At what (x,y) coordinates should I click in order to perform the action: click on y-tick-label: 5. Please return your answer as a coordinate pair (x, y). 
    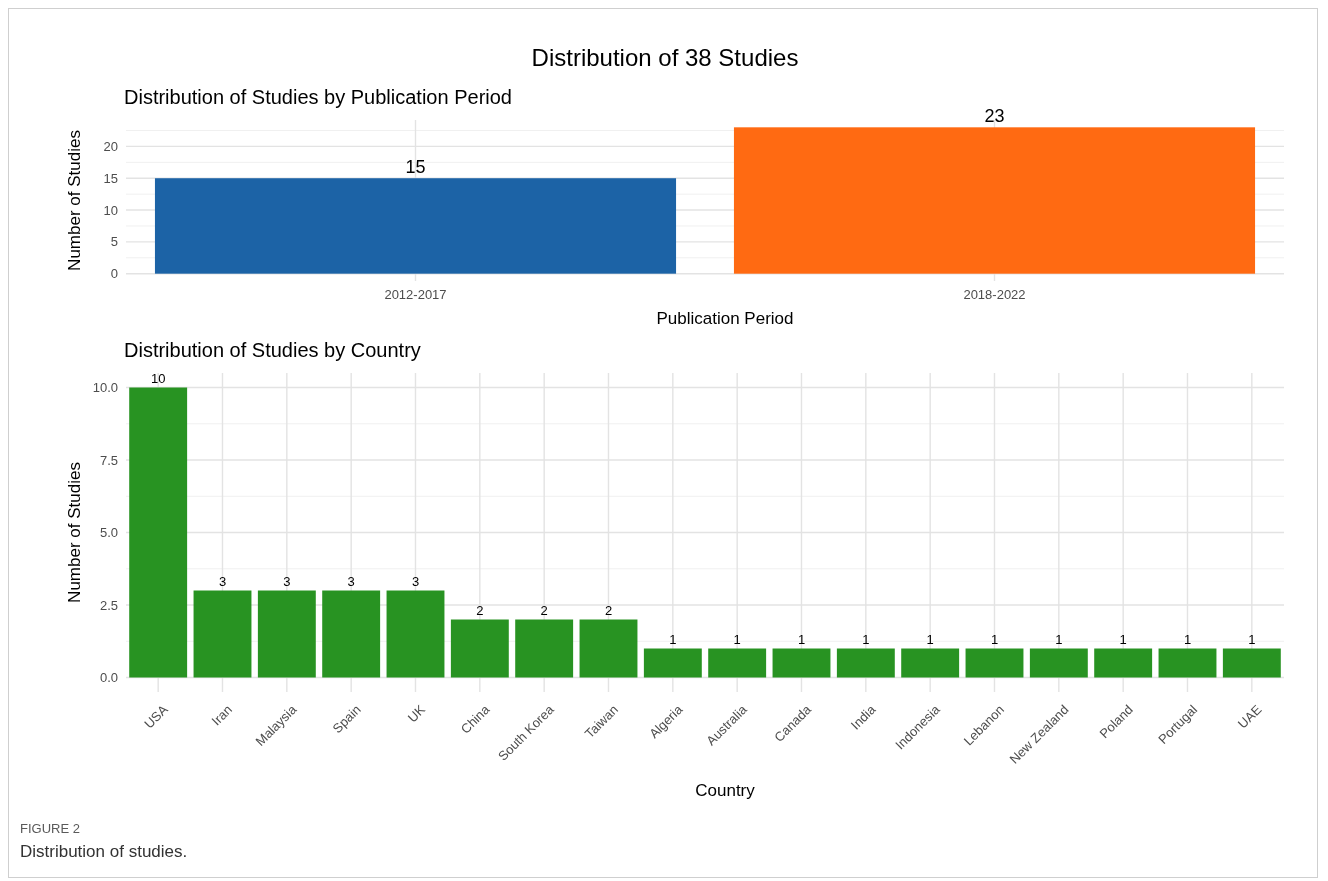
    Looking at the image, I should click on (114, 242).